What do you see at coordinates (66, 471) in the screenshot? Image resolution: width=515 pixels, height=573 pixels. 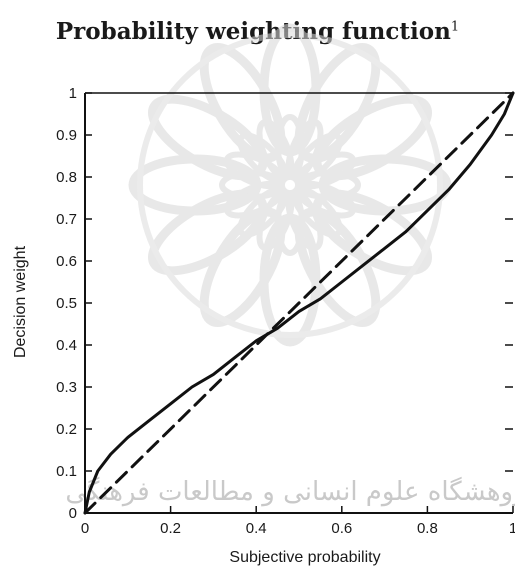 I see `y-tick-label: 0.1` at bounding box center [66, 471].